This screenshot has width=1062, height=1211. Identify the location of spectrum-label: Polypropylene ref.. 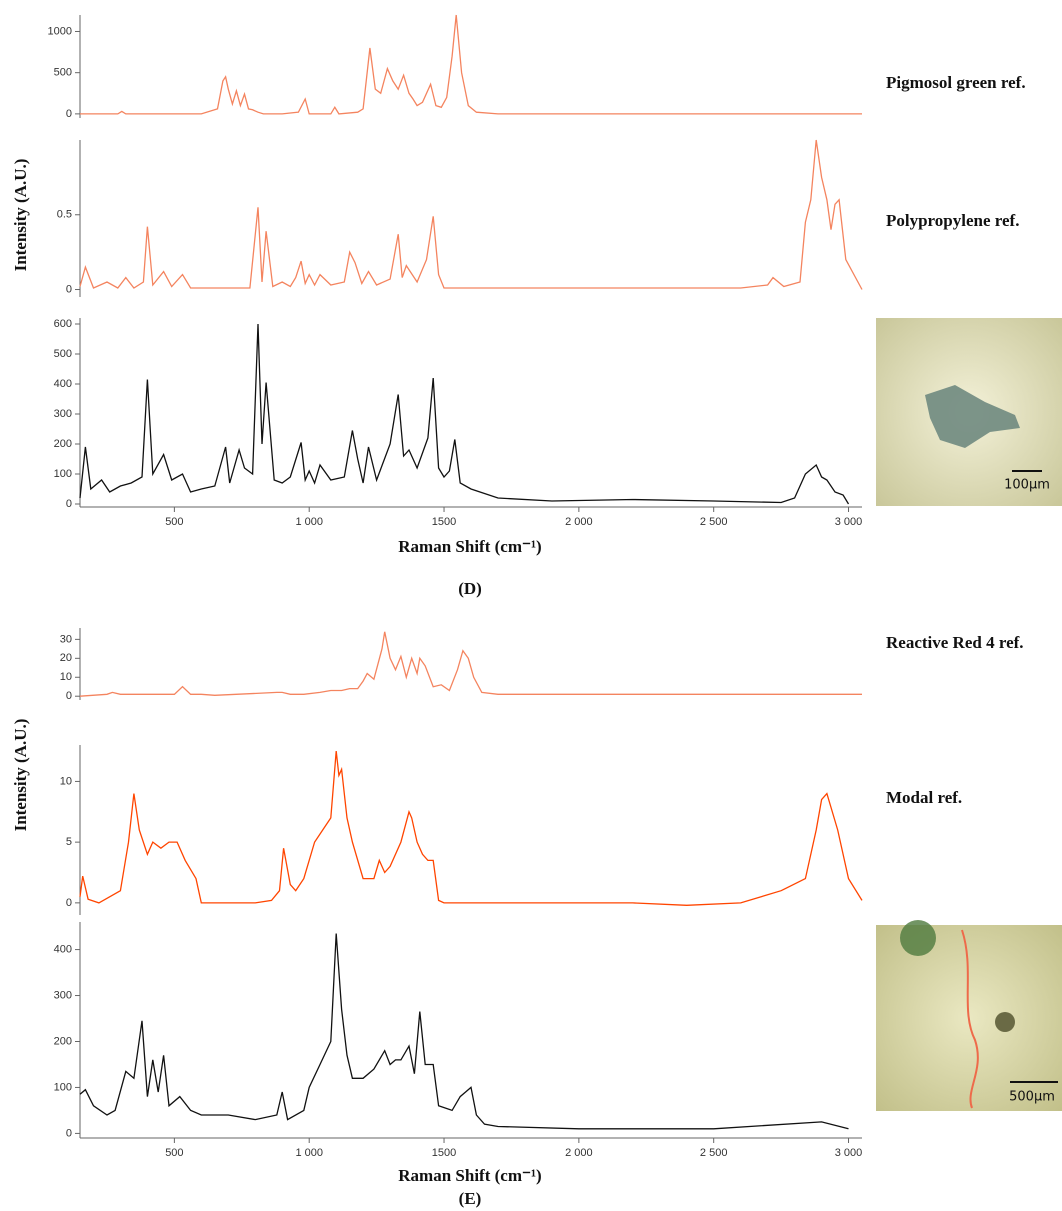
(952, 220).